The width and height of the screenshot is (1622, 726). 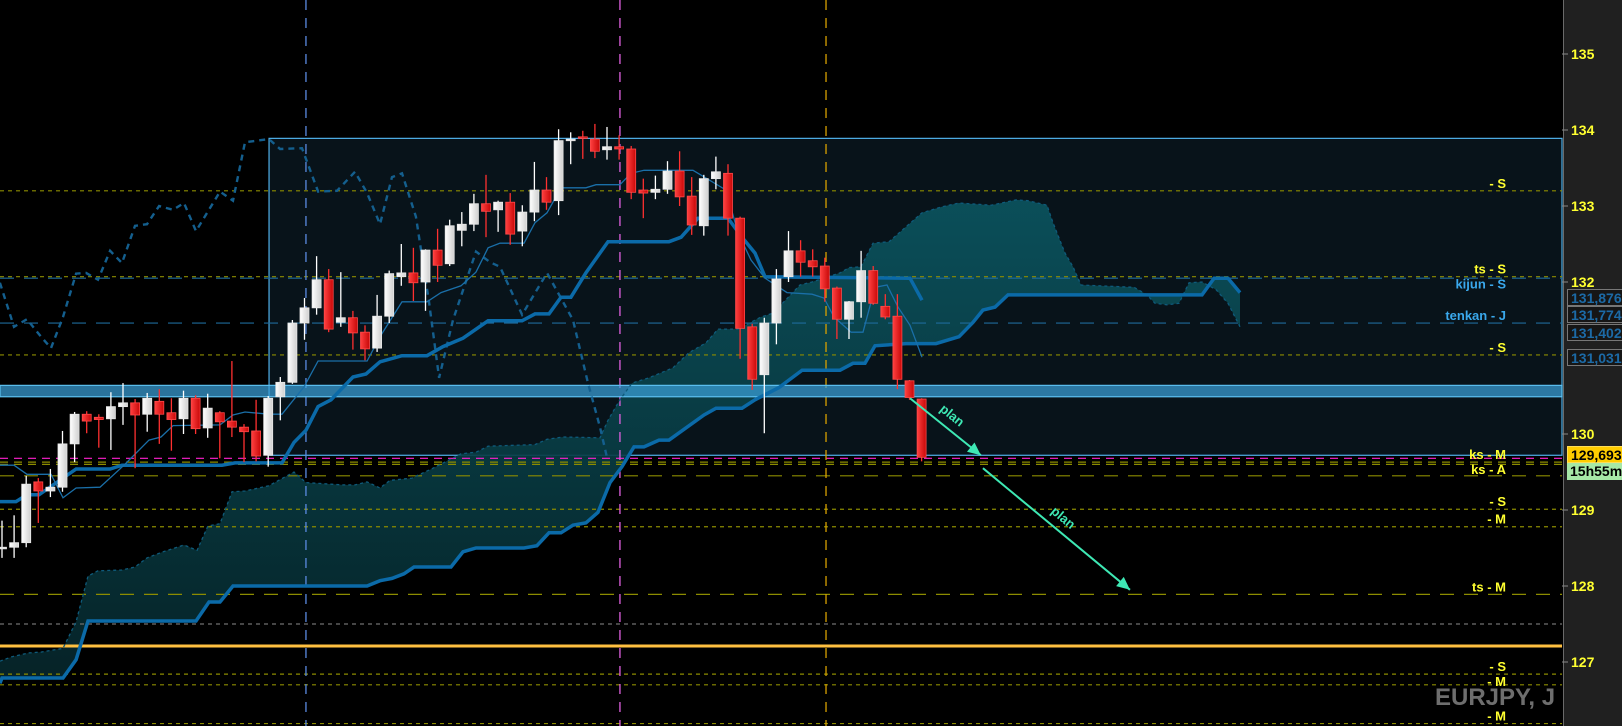 What do you see at coordinates (1594, 297) in the screenshot?
I see `price-tag: 131,876` at bounding box center [1594, 297].